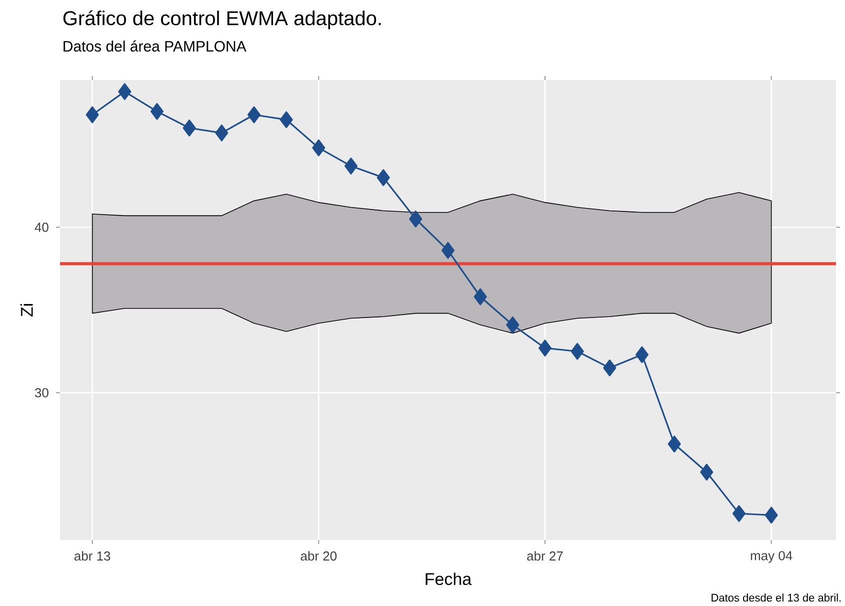  Describe the element at coordinates (92, 556) in the screenshot. I see `x-tick-label: abr 13` at that location.